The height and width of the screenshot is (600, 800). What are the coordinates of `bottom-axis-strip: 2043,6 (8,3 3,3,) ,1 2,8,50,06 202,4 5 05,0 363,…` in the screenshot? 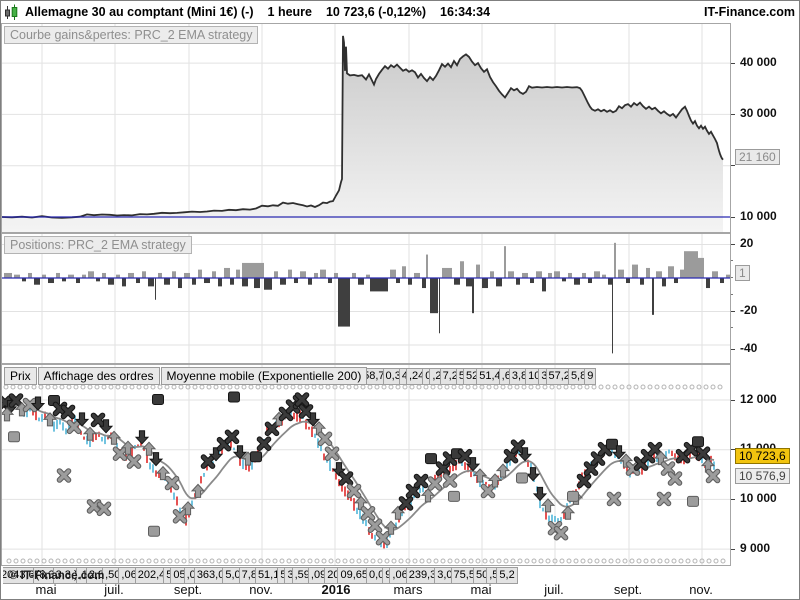 It's located at (400, 582).